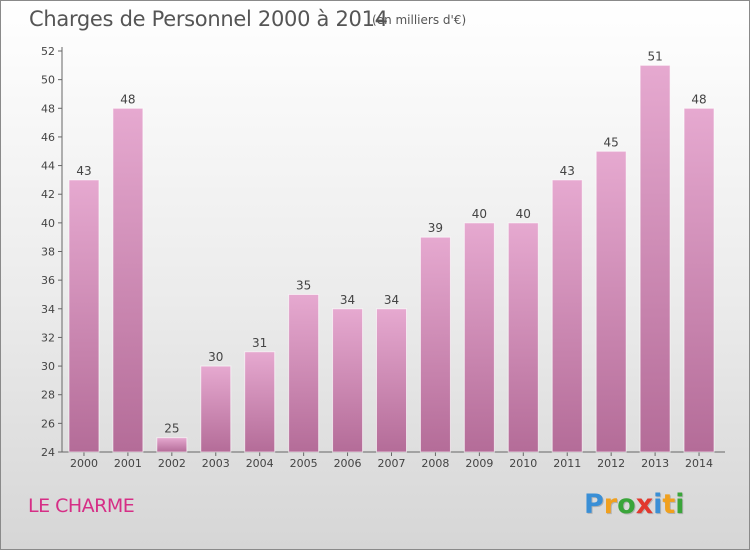 The width and height of the screenshot is (750, 550). I want to click on x-tick-label: 2009, so click(479, 463).